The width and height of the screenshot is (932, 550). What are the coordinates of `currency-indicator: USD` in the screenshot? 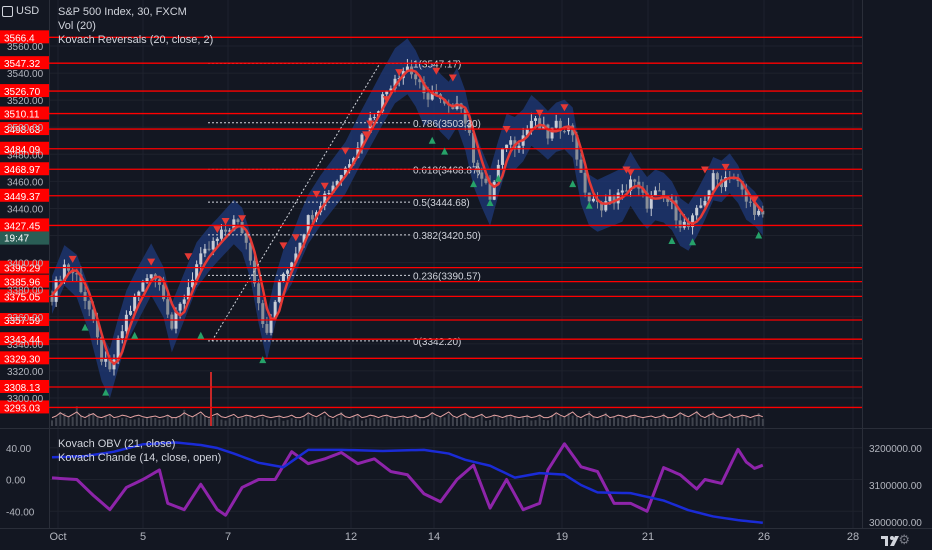 It's located at (20, 11).